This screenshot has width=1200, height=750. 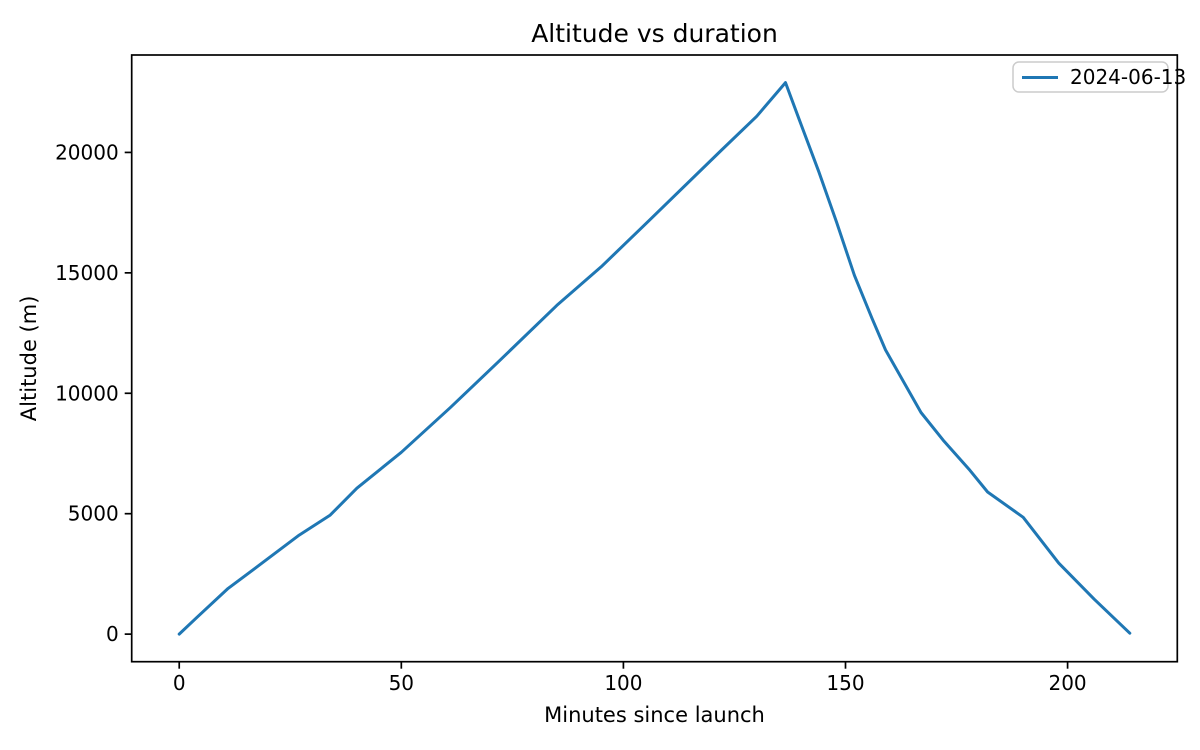 What do you see at coordinates (1128, 77) in the screenshot?
I see `legend-label: 2024-06-13` at bounding box center [1128, 77].